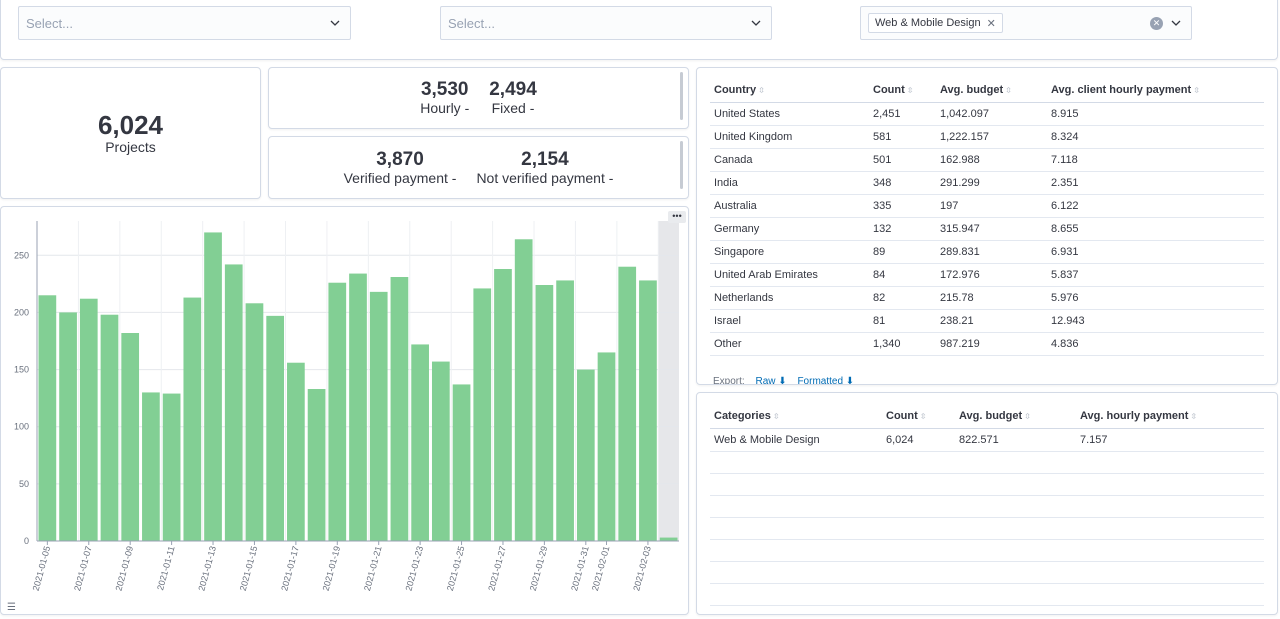 This screenshot has width=1280, height=619. What do you see at coordinates (1176, 23) in the screenshot?
I see `chevron-down-icon` at bounding box center [1176, 23].